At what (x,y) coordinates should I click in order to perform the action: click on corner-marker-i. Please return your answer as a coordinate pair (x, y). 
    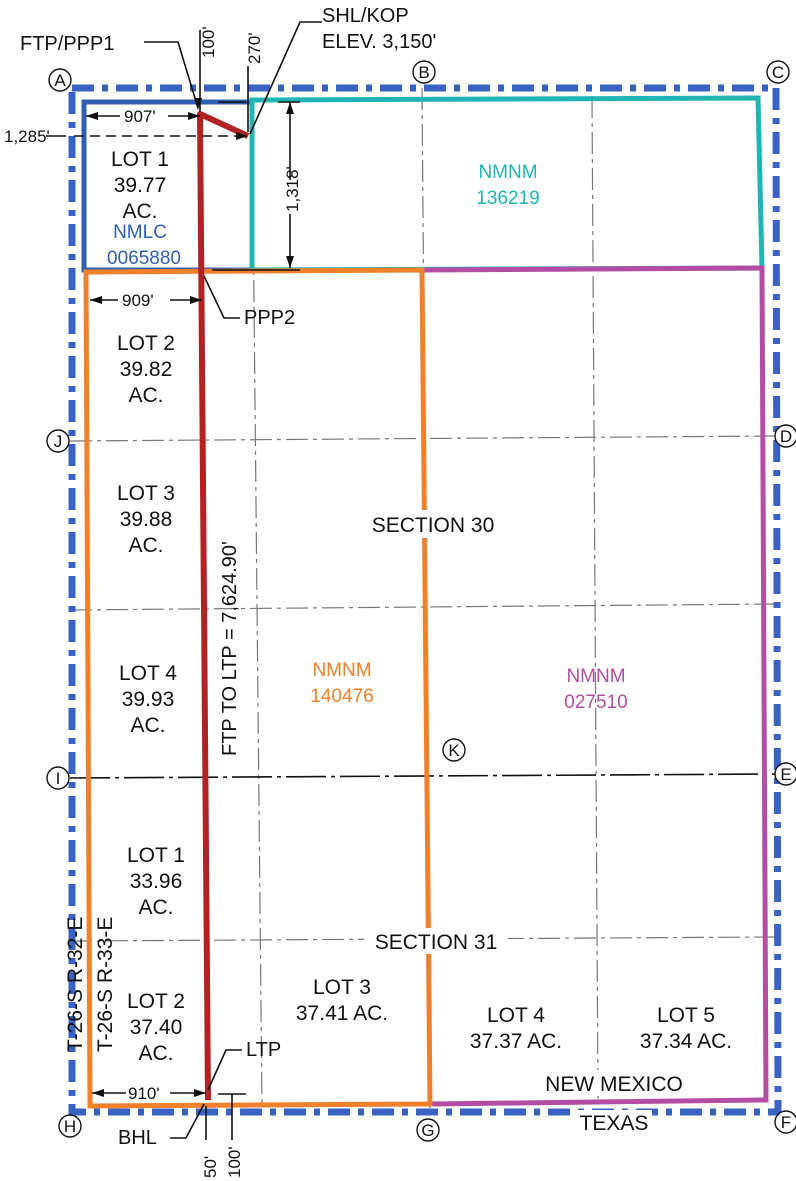
    Looking at the image, I should click on (58, 778).